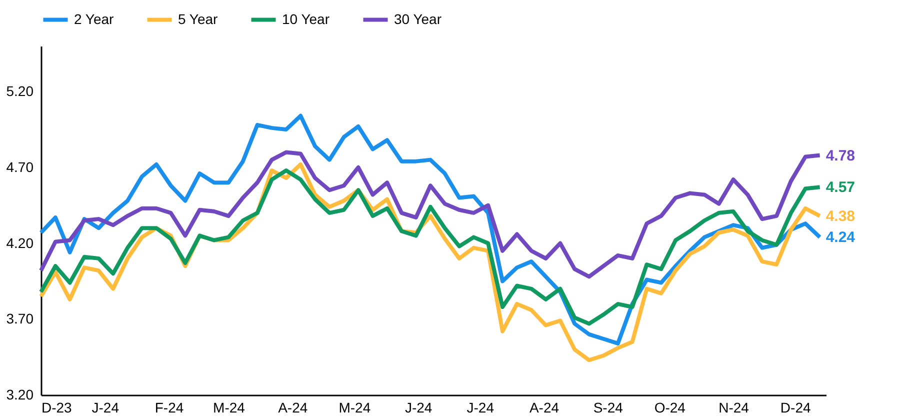  I want to click on data-label: 4.38, so click(841, 216).